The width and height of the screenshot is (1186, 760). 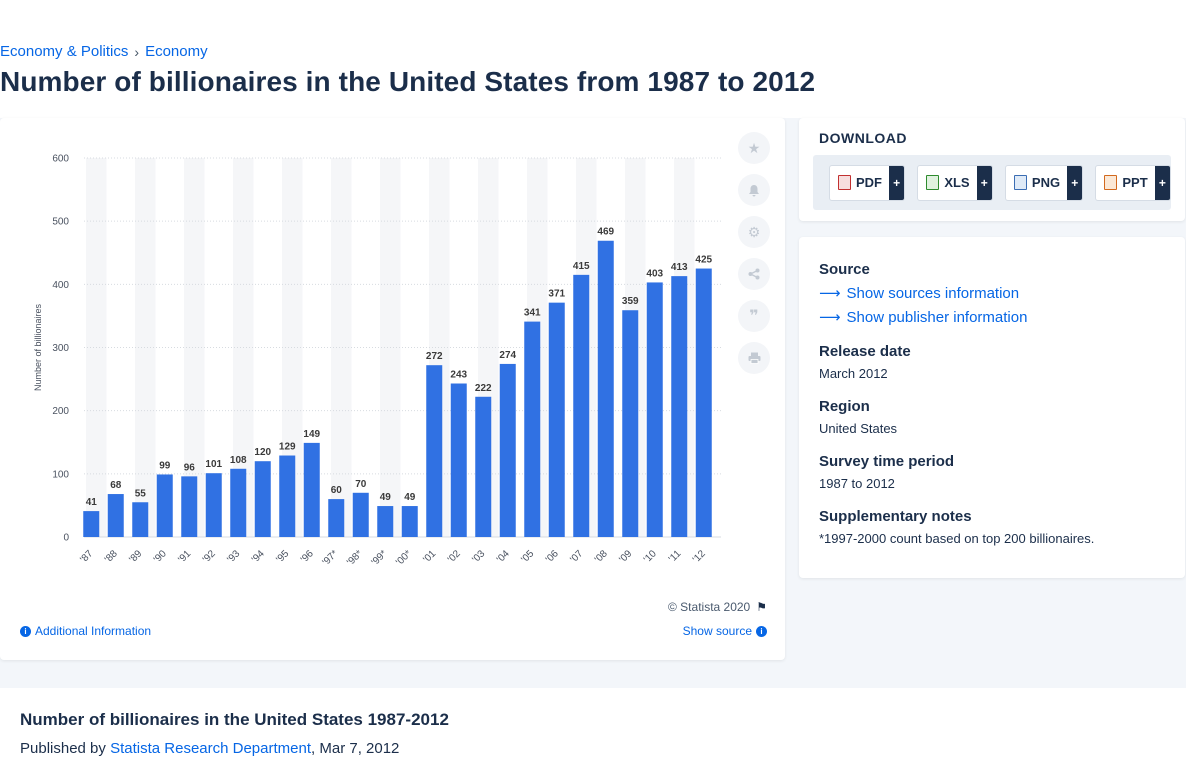 I want to click on download-ppt-label: PPT, so click(x=1135, y=182).